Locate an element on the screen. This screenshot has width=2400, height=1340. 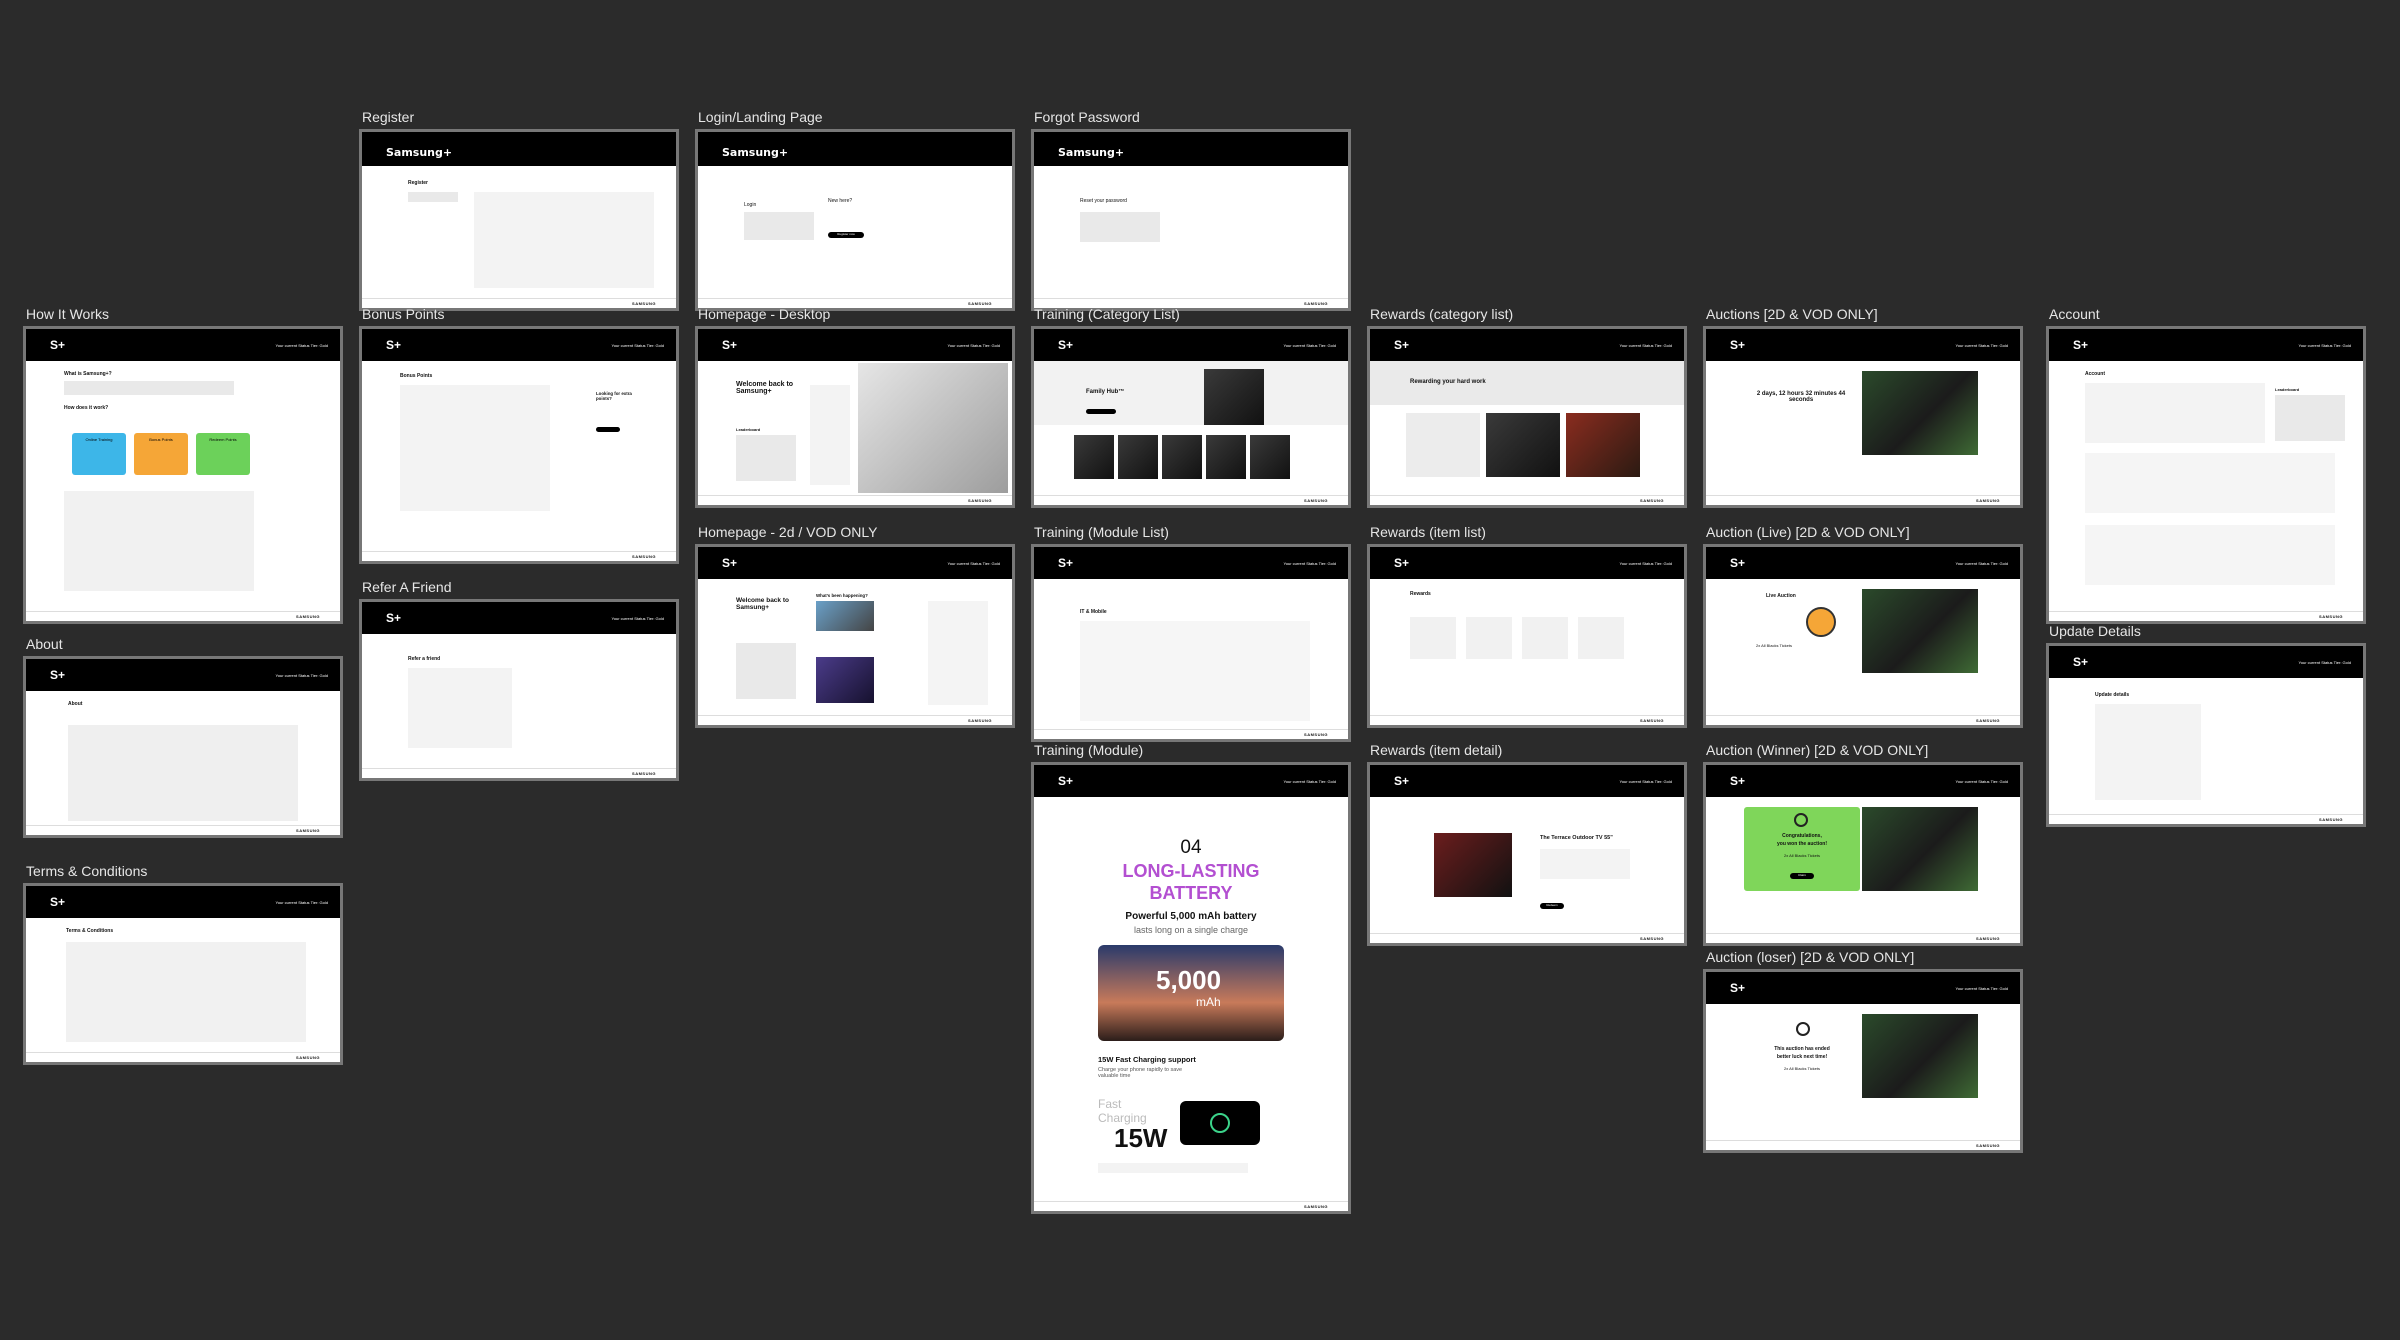
winner-item: 2x All Blacks Tickets is located at coordinates (1801, 855).